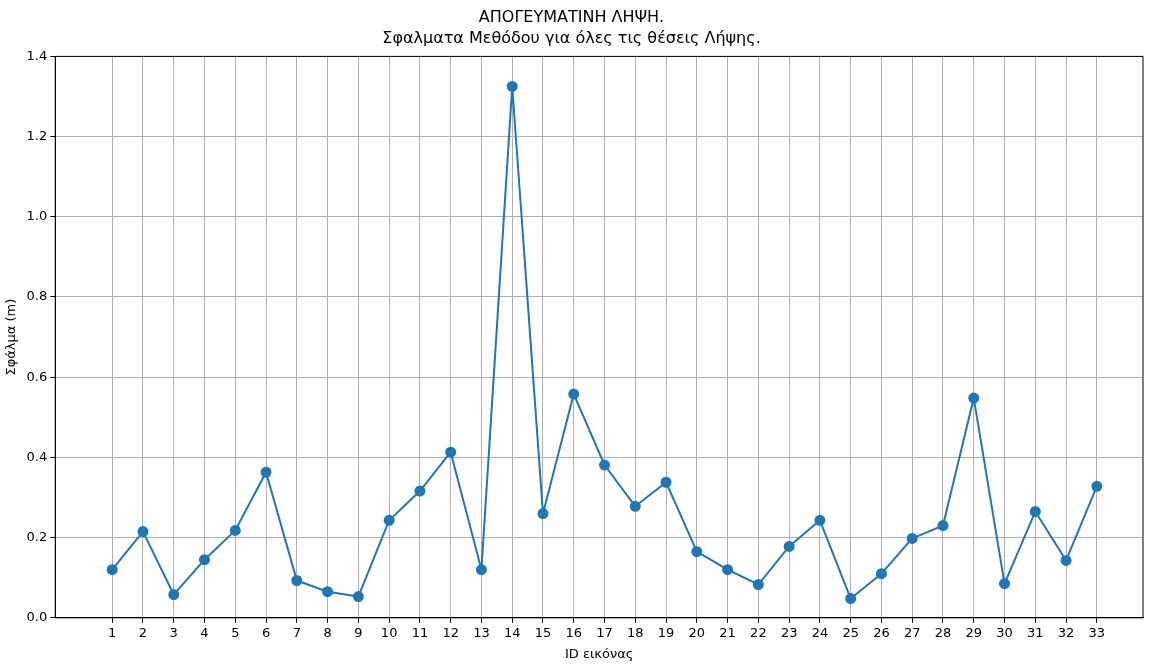  What do you see at coordinates (943, 632) in the screenshot?
I see `x-tick-label: 28` at bounding box center [943, 632].